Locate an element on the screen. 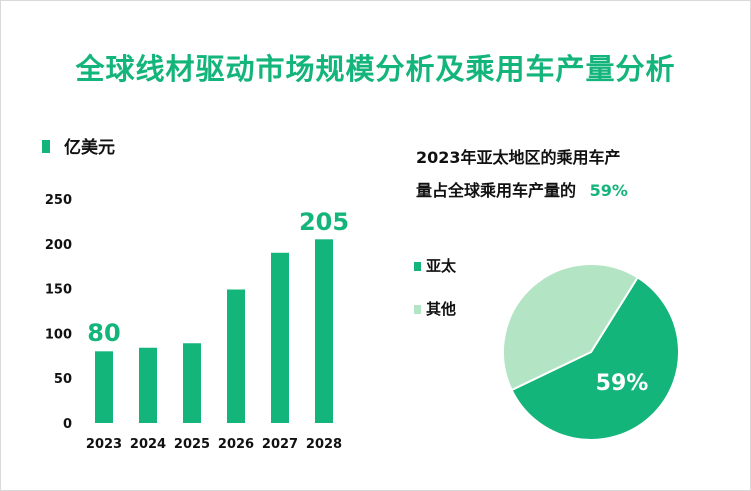 The image size is (751, 491). bar-legend-label: 亿美元 is located at coordinates (89, 147).